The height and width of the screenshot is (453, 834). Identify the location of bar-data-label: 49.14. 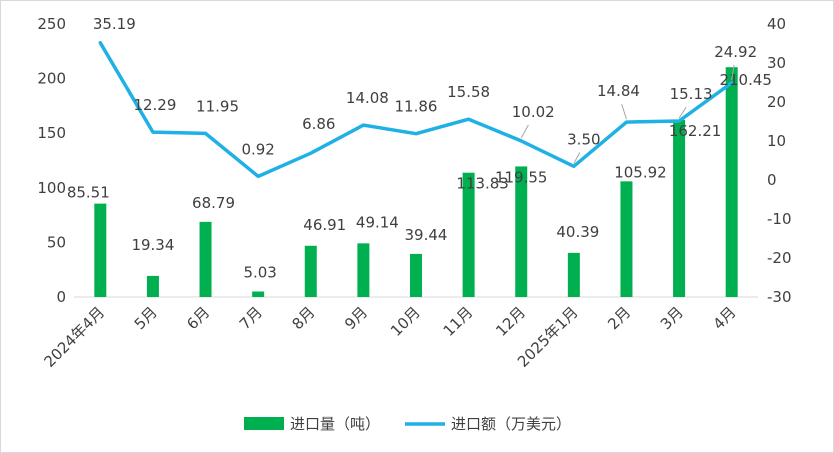
(377, 222).